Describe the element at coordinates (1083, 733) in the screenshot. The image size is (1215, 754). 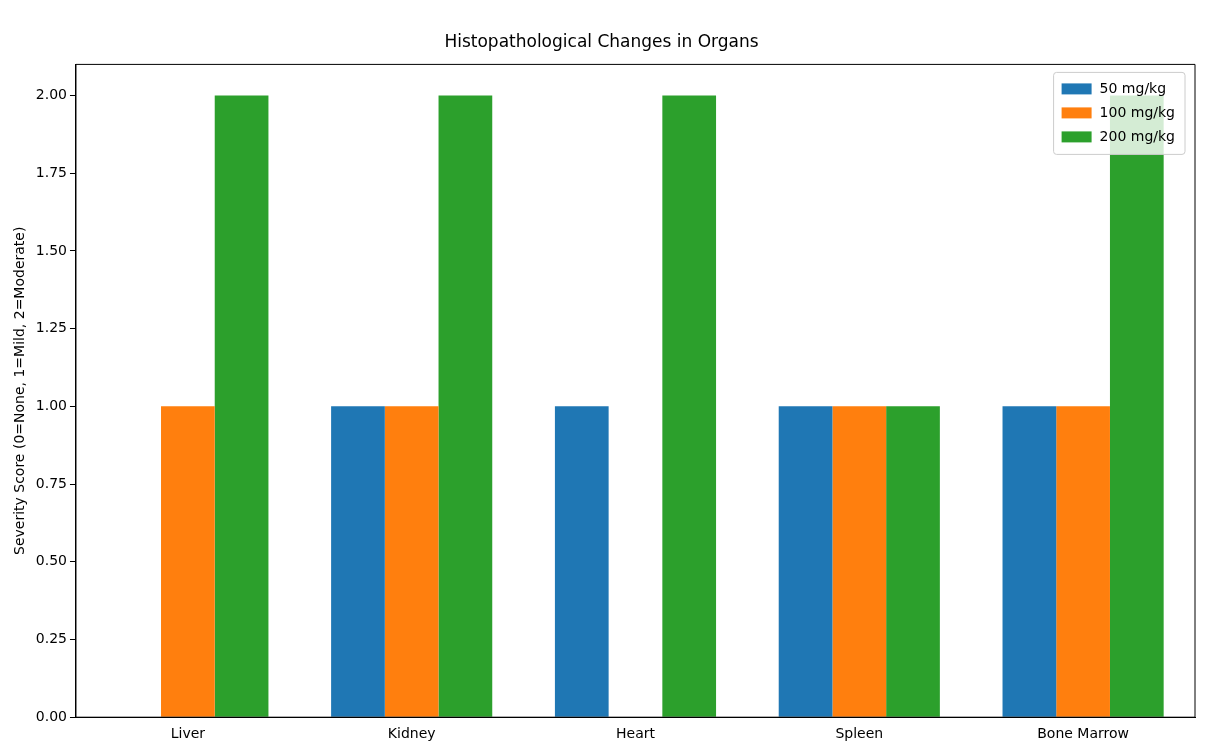
I see `x-tick-label: Bone Marrow` at that location.